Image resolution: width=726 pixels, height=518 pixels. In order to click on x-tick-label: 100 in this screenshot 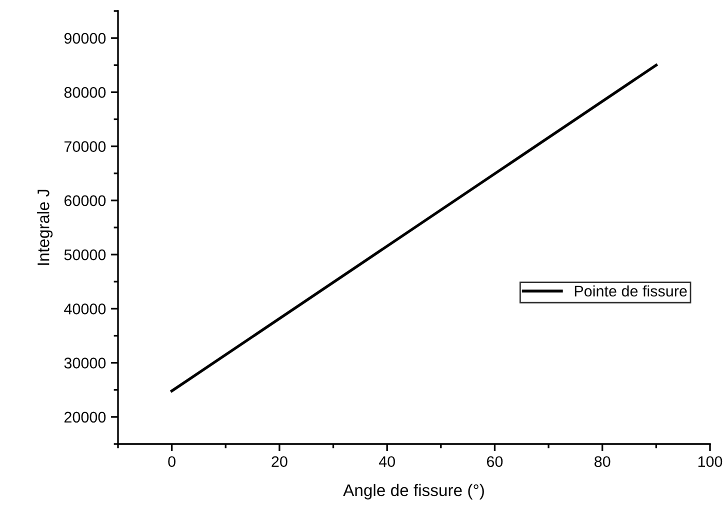, I will do `click(710, 462)`.